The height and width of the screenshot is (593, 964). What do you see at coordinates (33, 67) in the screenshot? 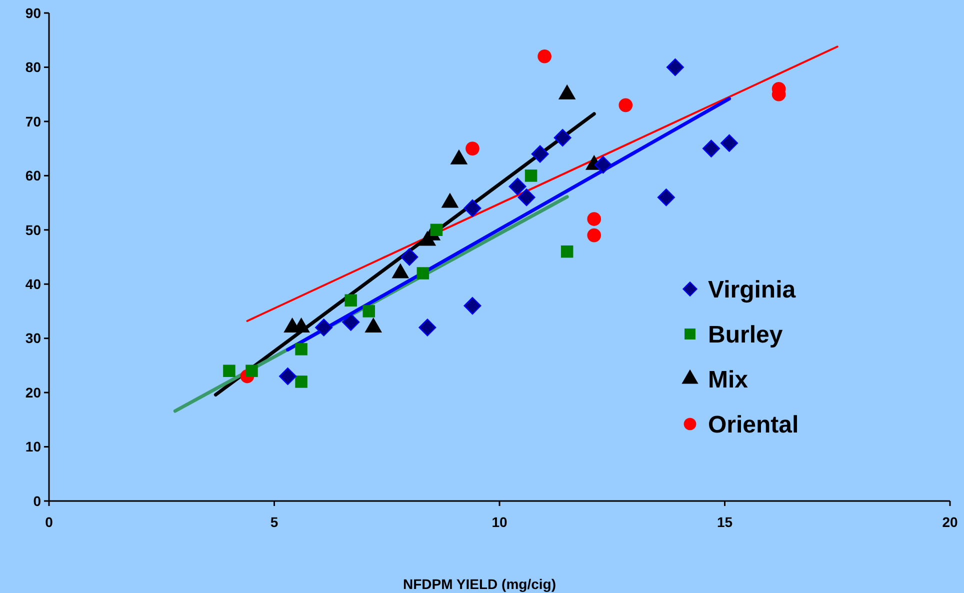
I see `y-tick-label: 80` at bounding box center [33, 67].